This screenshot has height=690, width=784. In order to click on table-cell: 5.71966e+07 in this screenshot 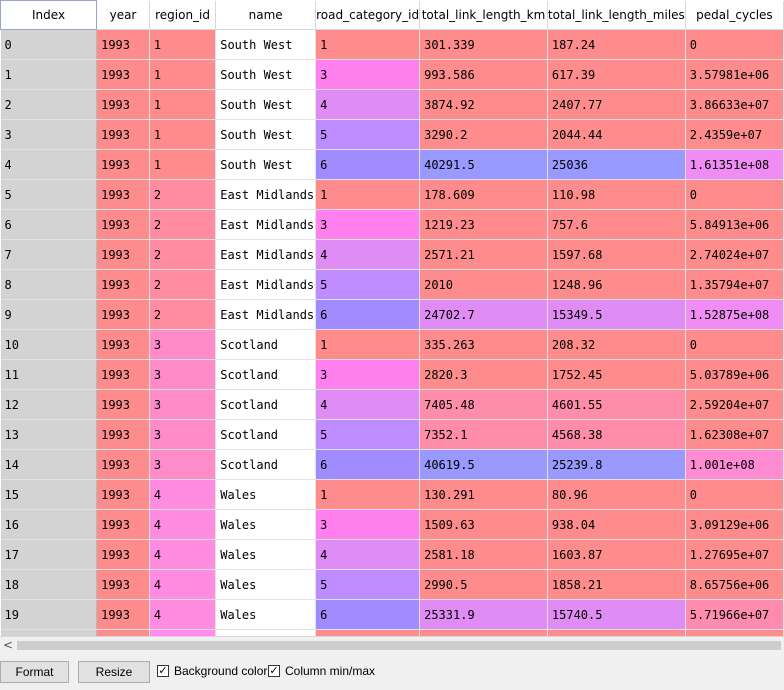, I will do `click(734, 614)`.